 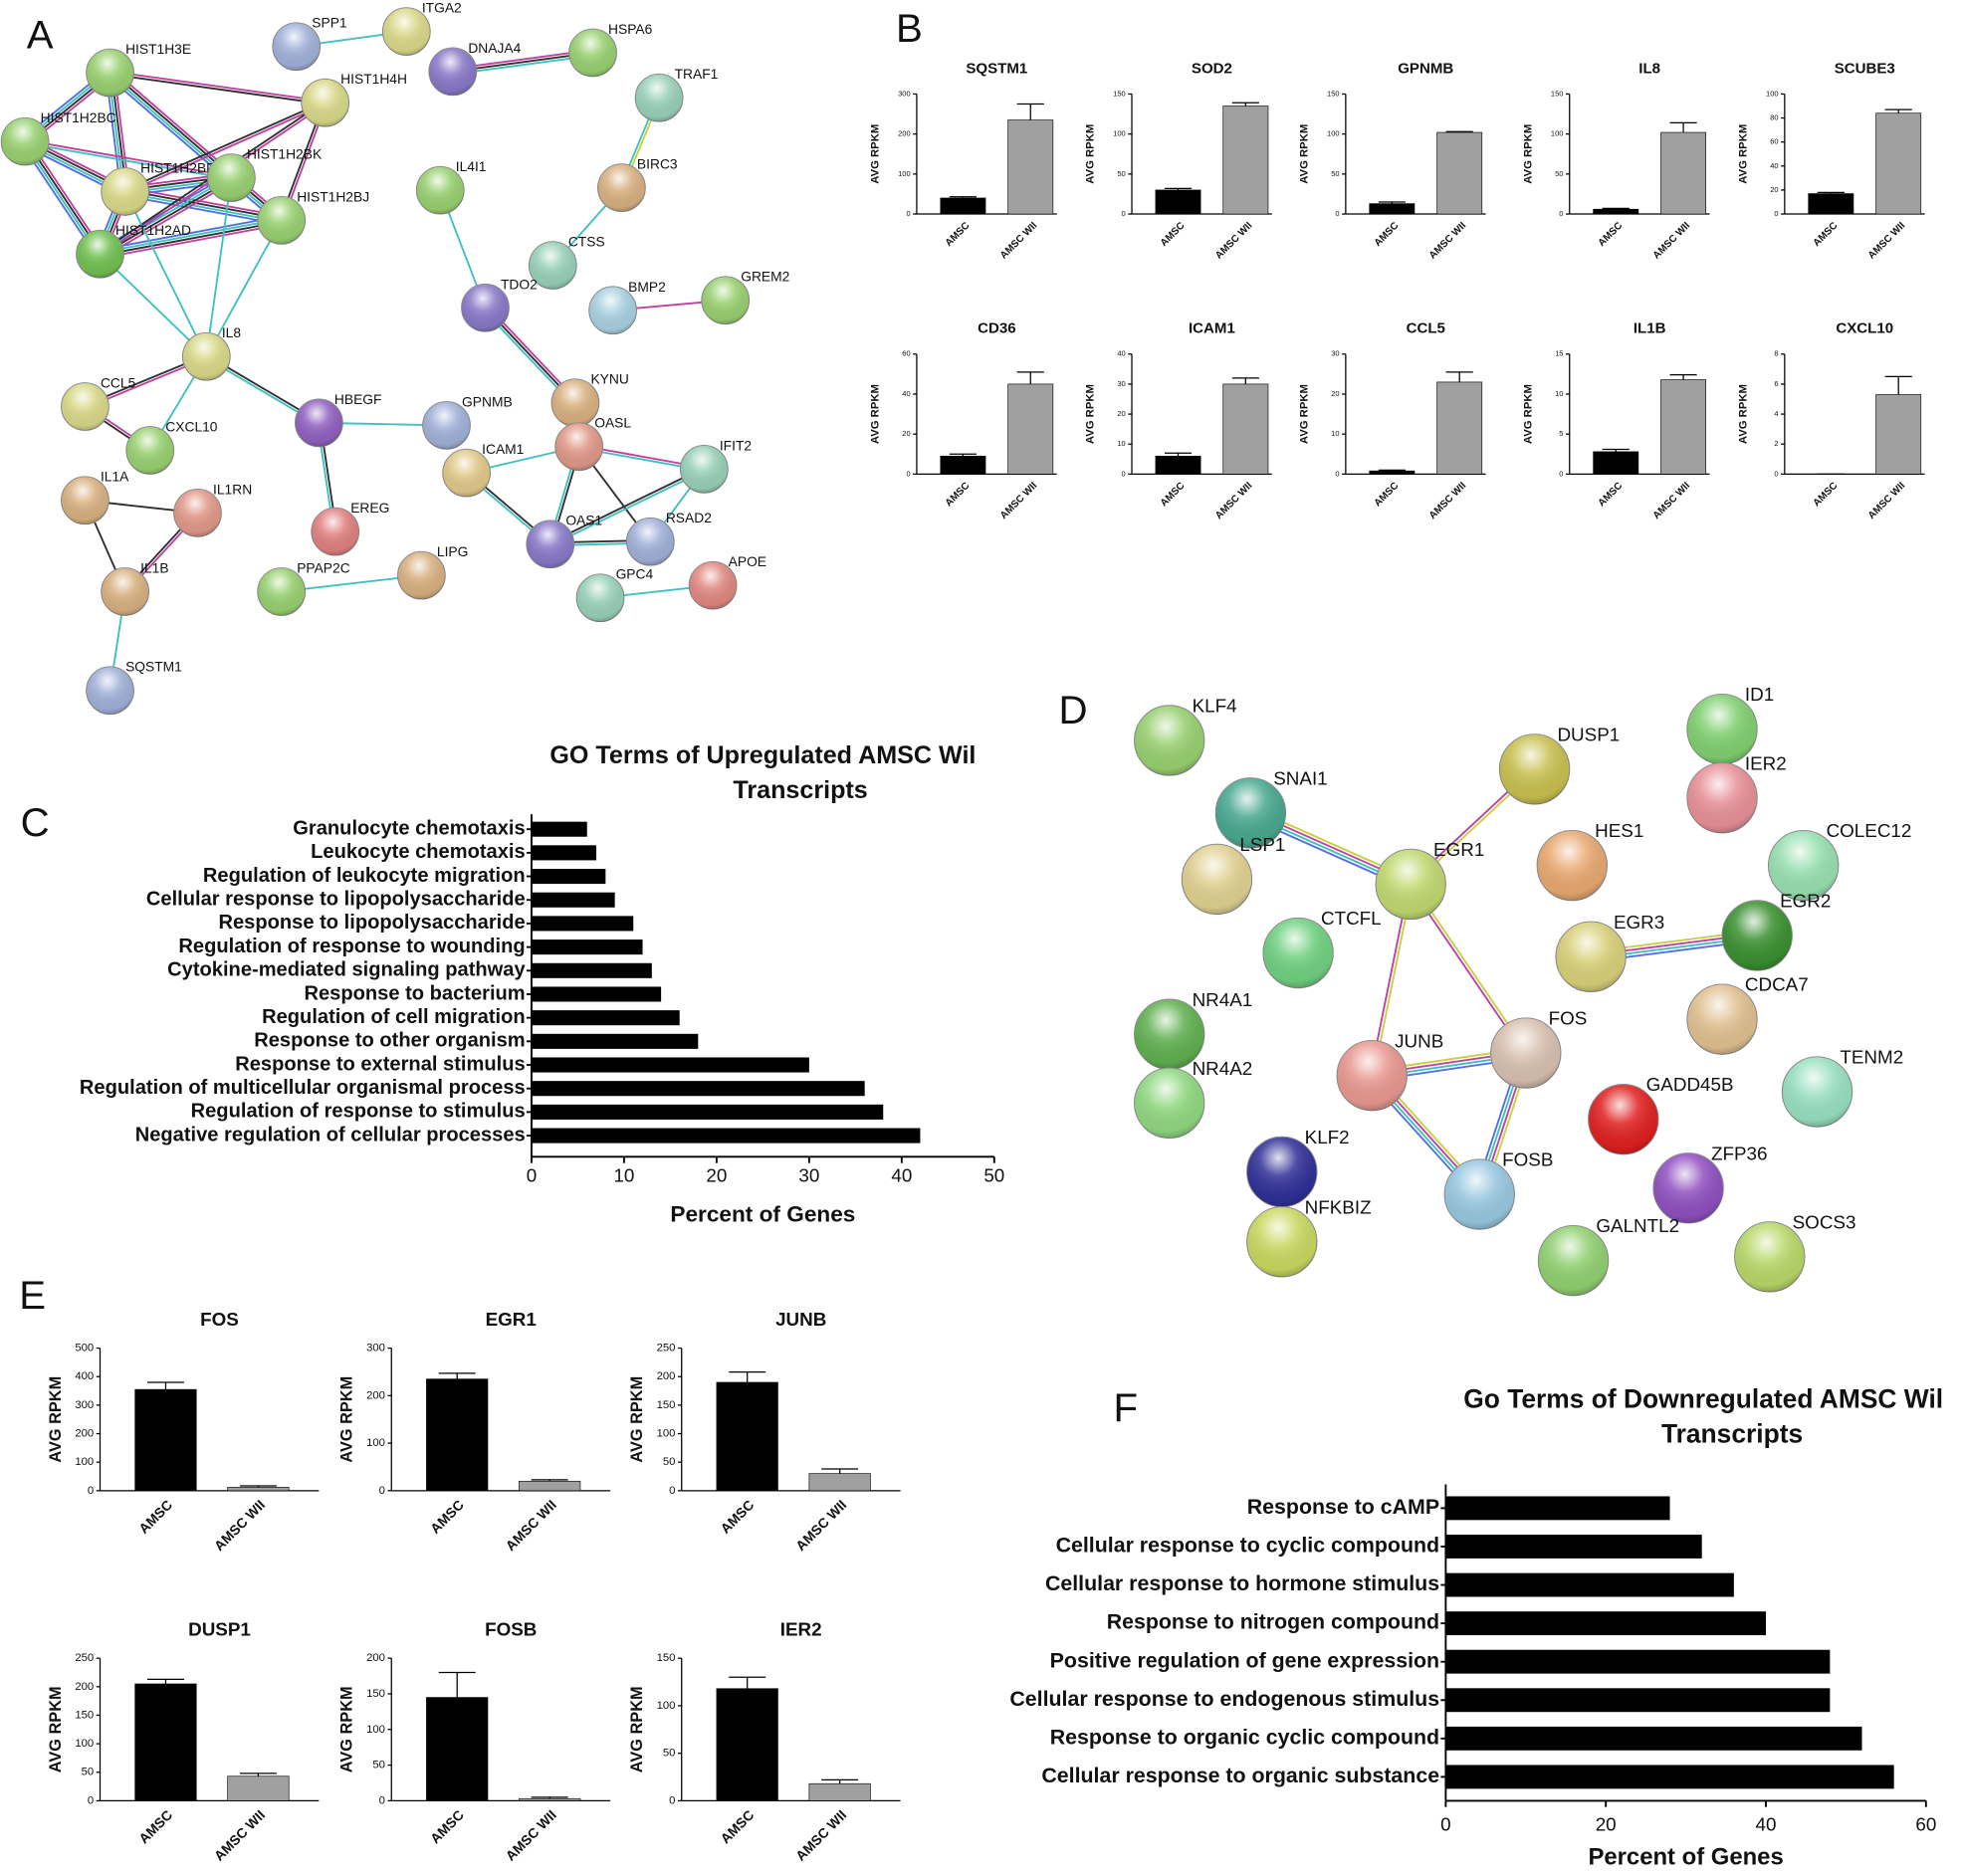 I want to click on node-label: GADD45B, so click(x=1690, y=1084).